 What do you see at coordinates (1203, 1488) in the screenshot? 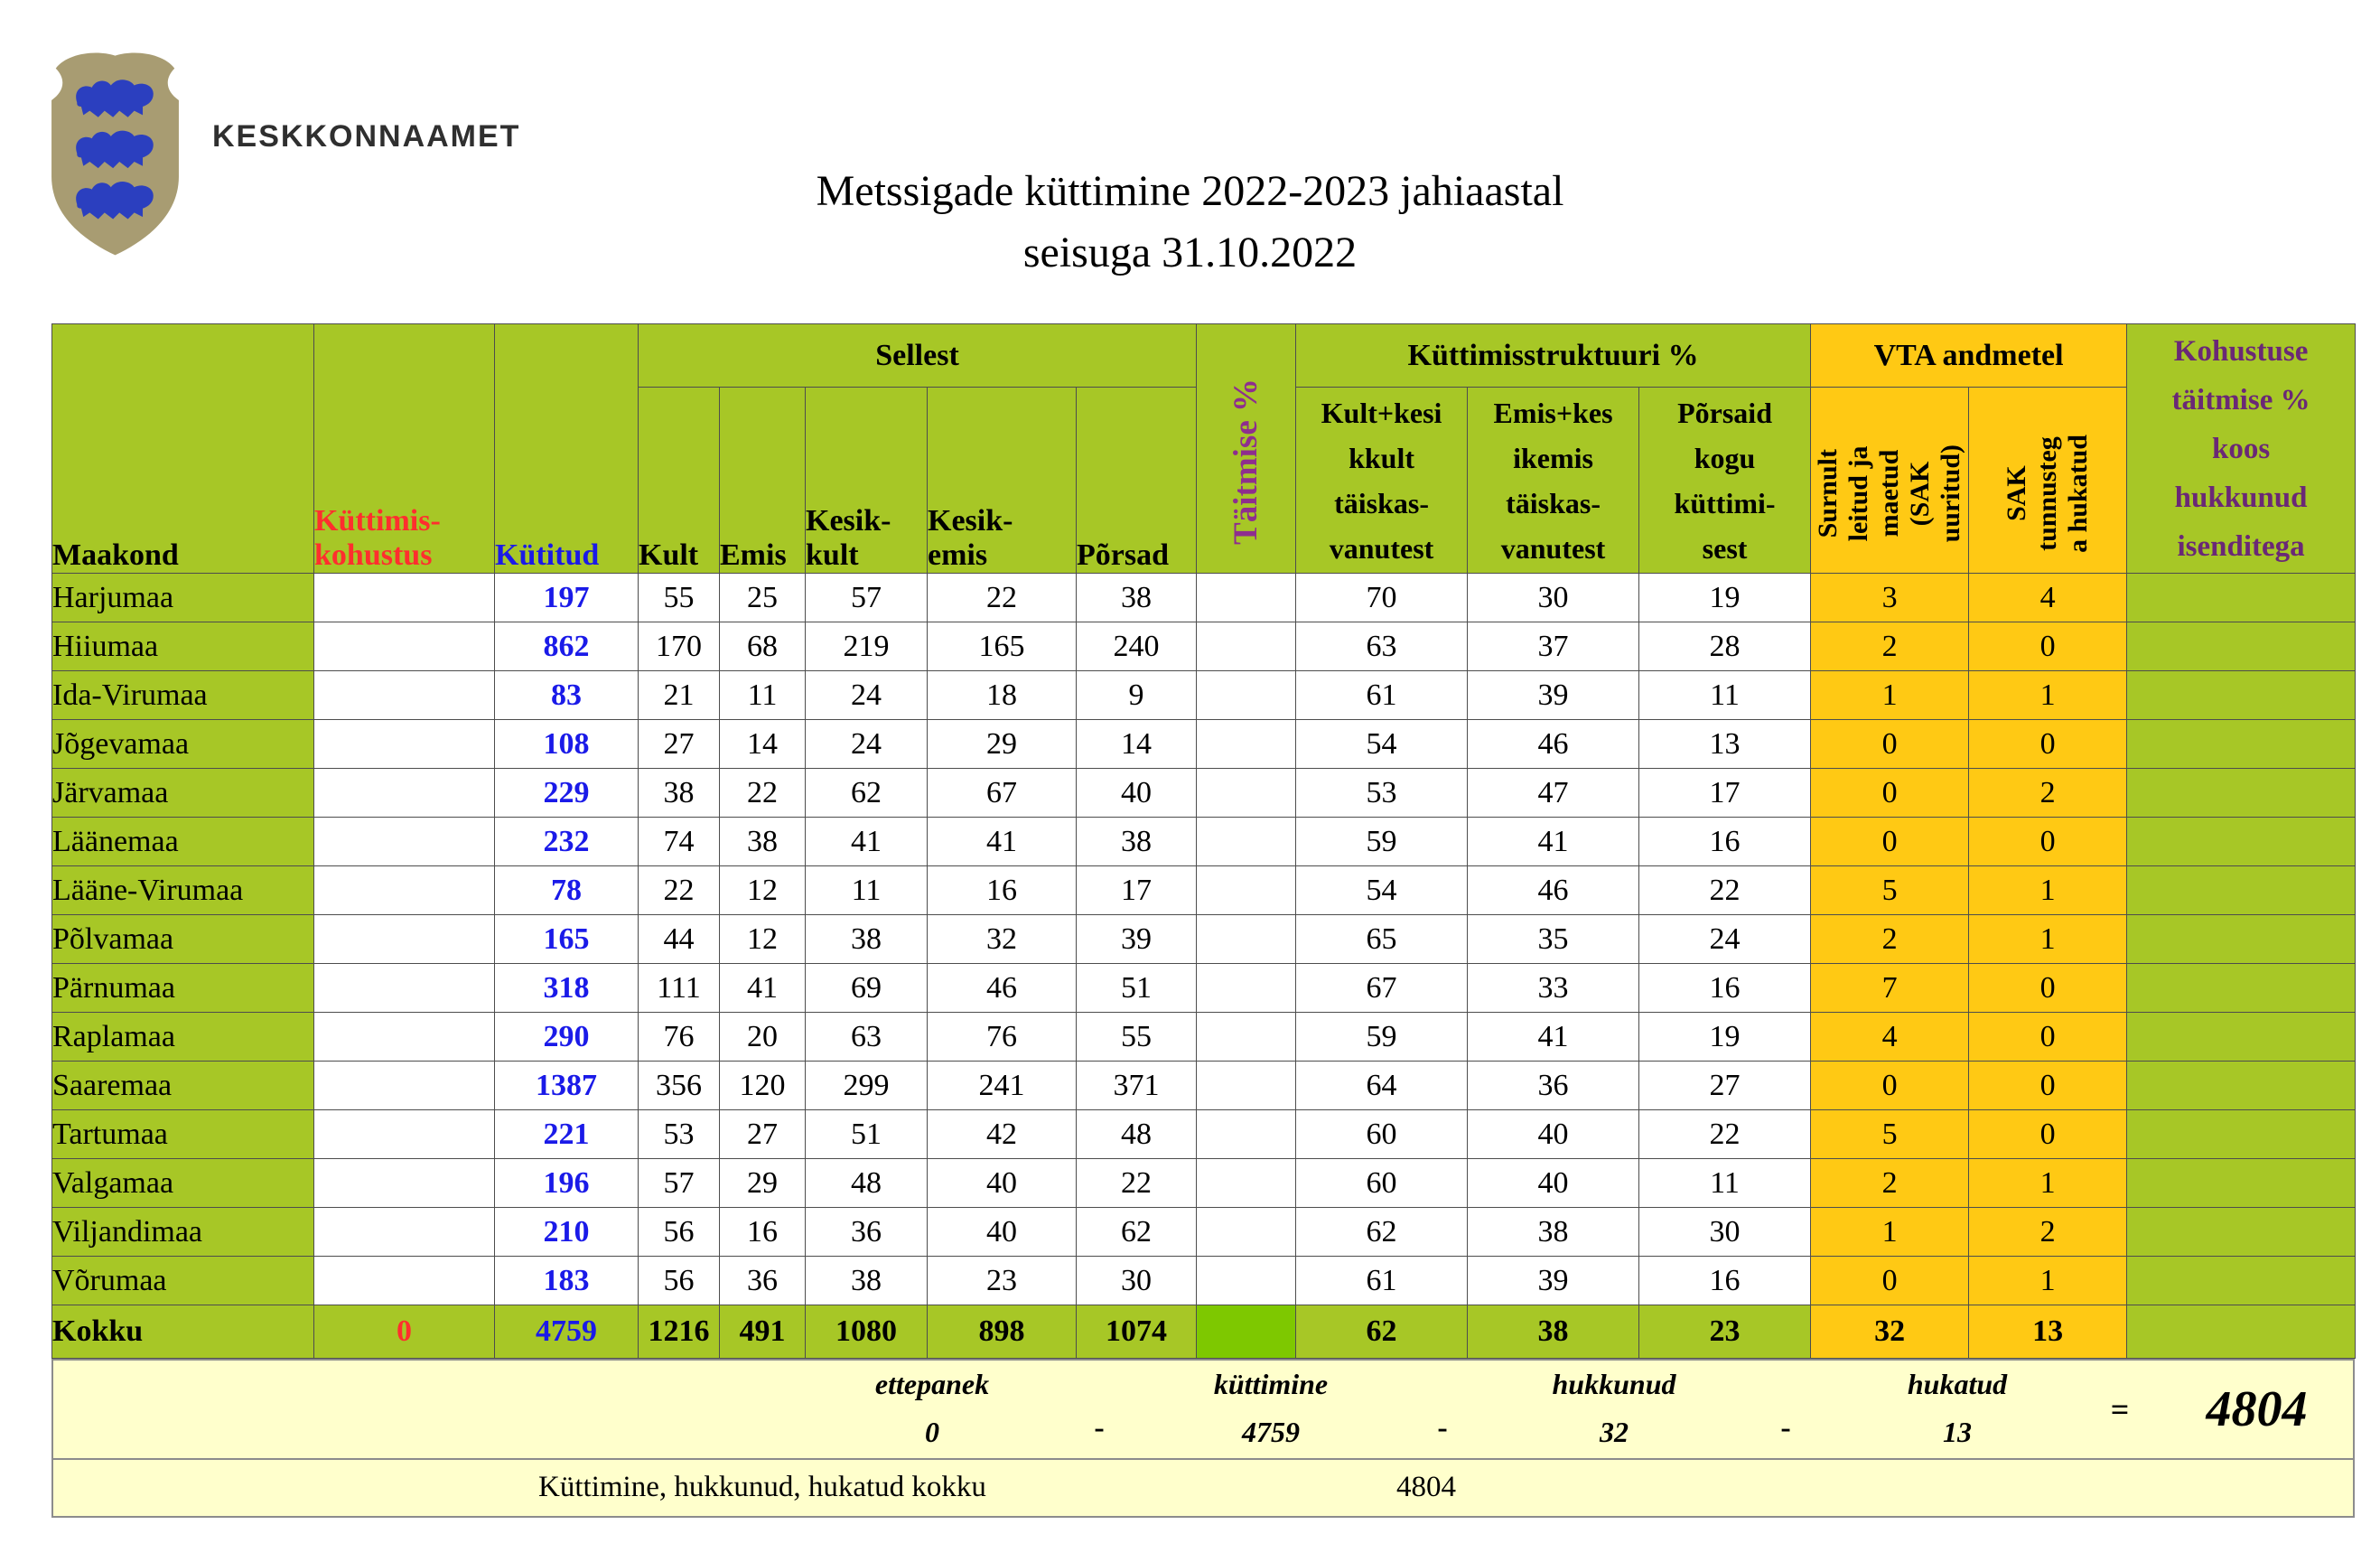
I see `summary-total-bar: Küttimine, hukkunud, hukatud kokku 4804` at bounding box center [1203, 1488].